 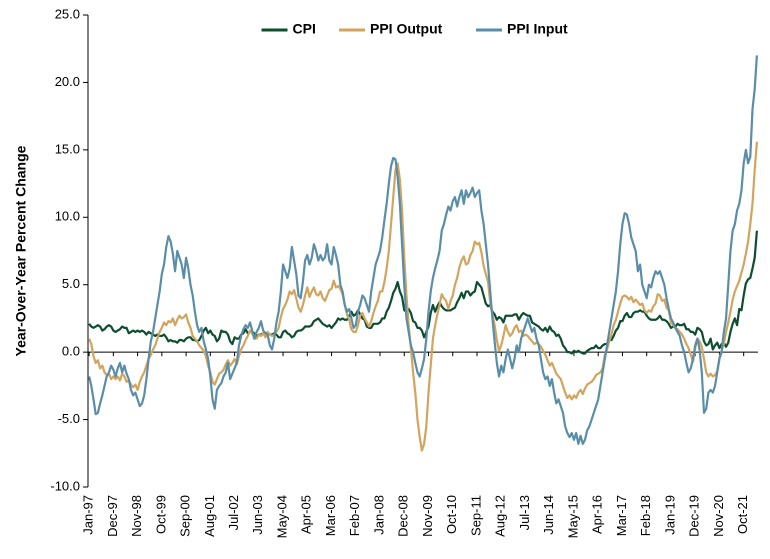 I want to click on x-tick-label: May-04, so click(x=281, y=516).